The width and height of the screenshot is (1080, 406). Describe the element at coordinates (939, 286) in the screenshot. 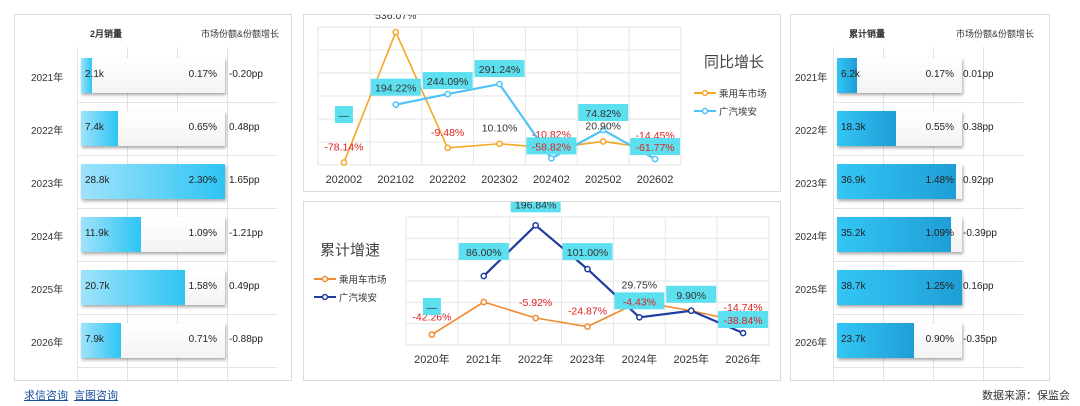

I see `market-share: 1.25%` at that location.